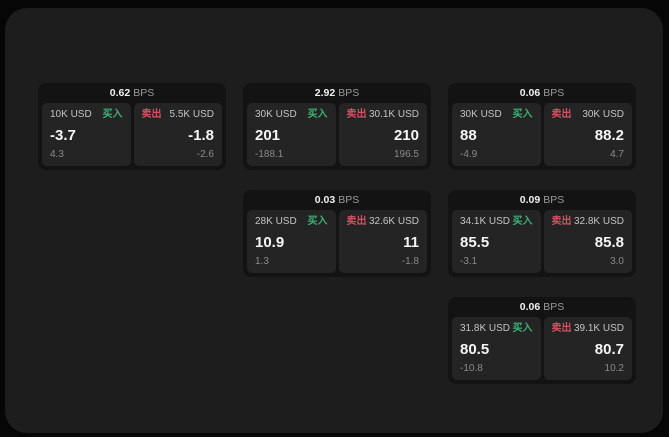  Describe the element at coordinates (86, 134) in the screenshot. I see `buy-quote-tile: 10K USD 买入 -3.7 4.3` at that location.